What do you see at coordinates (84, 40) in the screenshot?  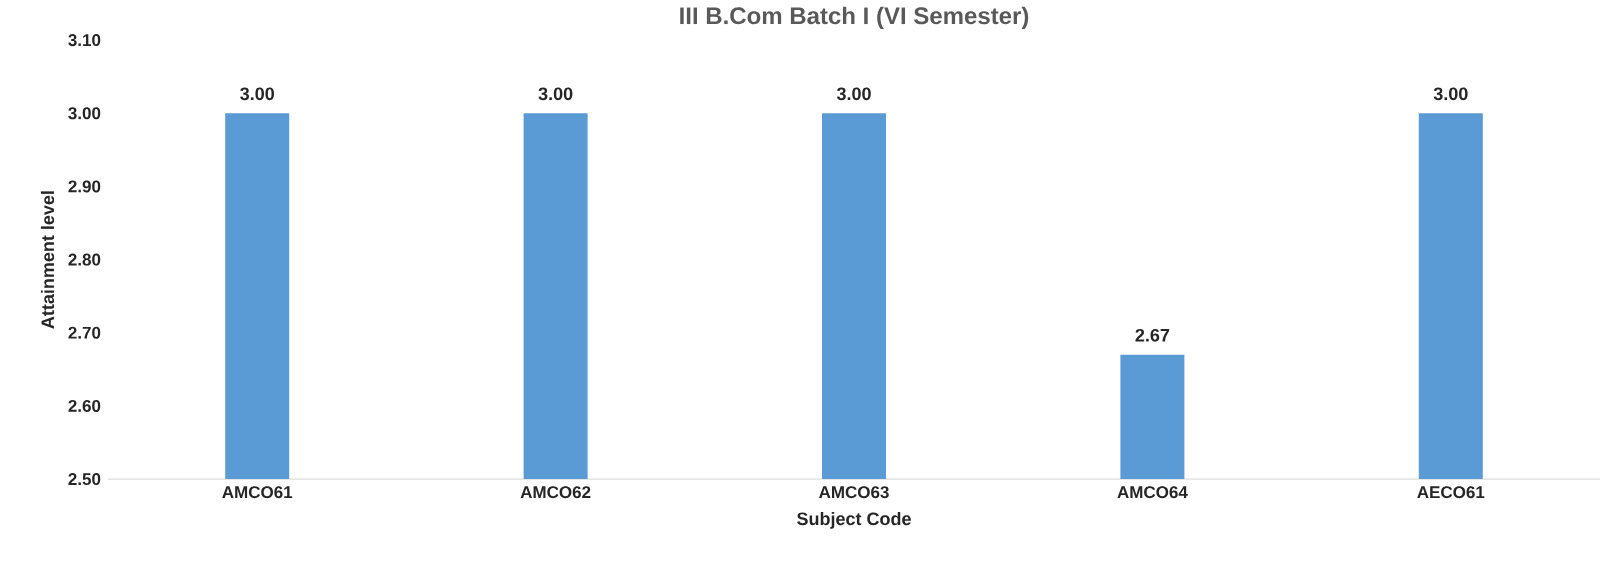 I see `y-tick-label: 3.10` at bounding box center [84, 40].